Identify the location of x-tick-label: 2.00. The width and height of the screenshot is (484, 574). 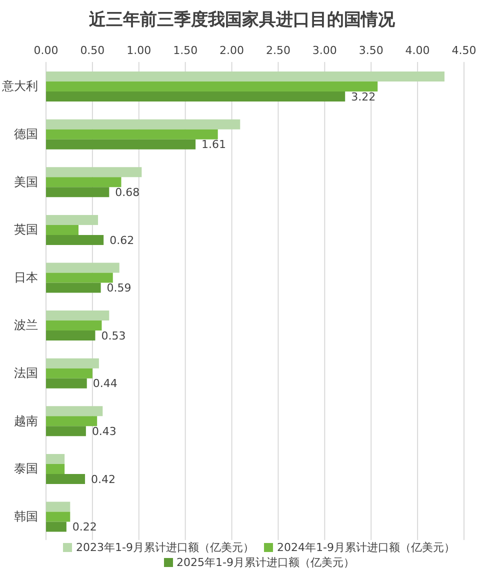
(232, 50).